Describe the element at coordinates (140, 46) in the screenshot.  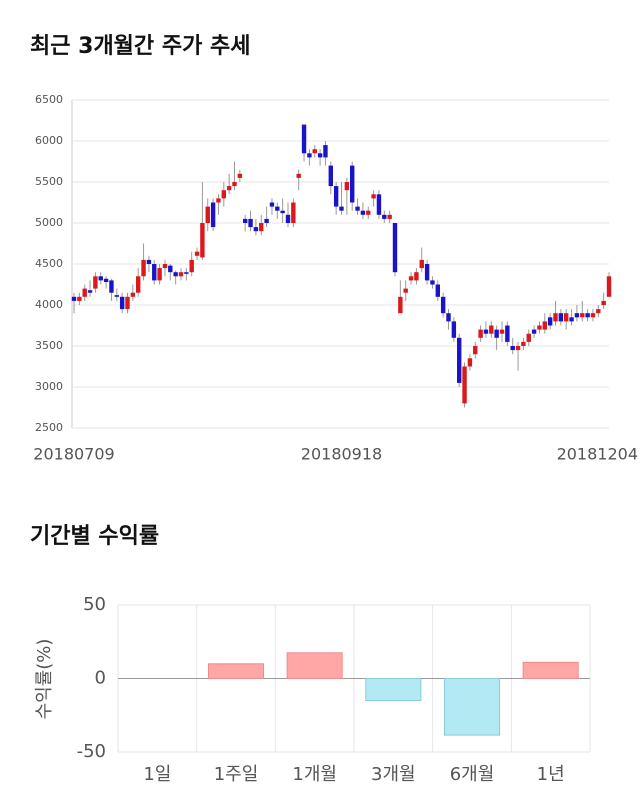
I see `chart-title: 최근 3개월간 주가 추세` at that location.